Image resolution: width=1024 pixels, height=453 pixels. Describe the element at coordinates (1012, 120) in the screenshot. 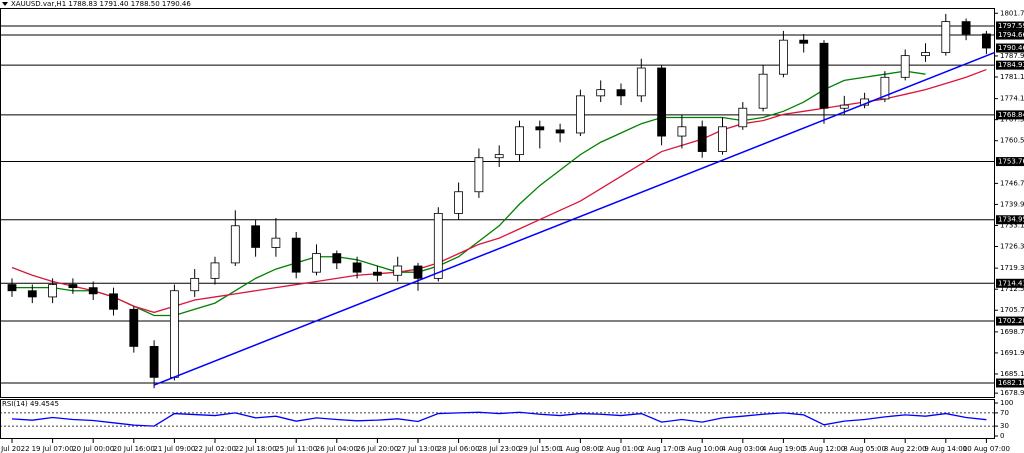

I see `y-tick-label: 1767.30` at that location.